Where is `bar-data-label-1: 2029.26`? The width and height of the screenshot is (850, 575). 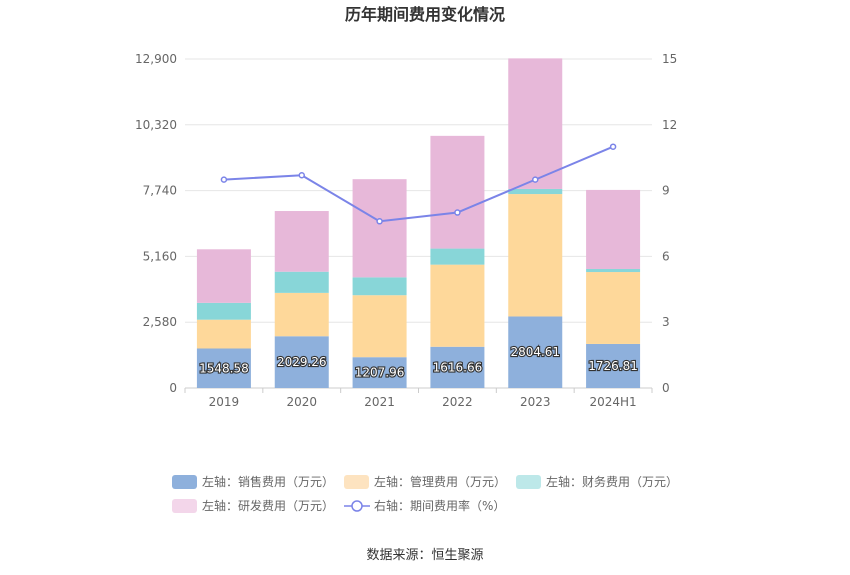 bar-data-label-1: 2029.26 is located at coordinates (302, 362).